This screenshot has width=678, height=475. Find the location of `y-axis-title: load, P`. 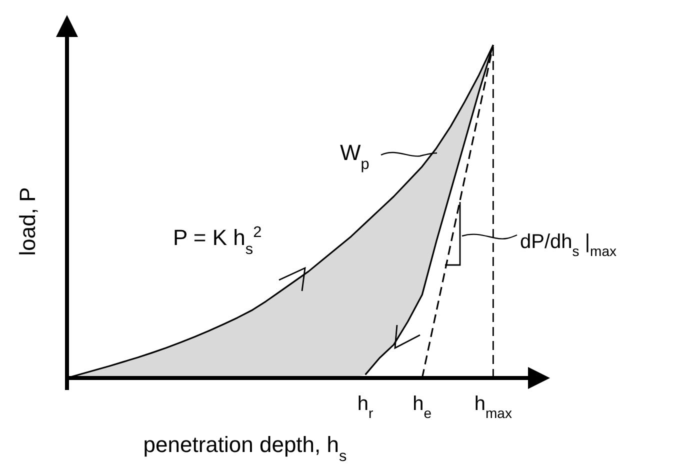

y-axis-title: load, P is located at coordinates (27, 221).